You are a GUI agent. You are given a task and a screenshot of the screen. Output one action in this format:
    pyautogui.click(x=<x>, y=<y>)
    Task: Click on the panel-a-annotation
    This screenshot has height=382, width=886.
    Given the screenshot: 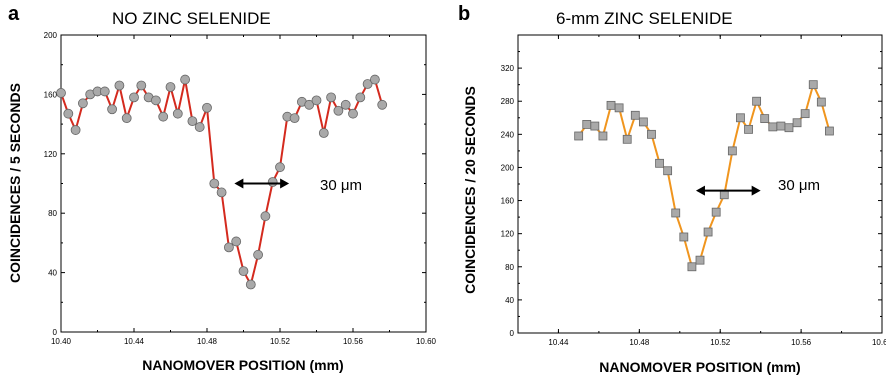 What is the action you would take?
    pyautogui.click(x=262, y=183)
    